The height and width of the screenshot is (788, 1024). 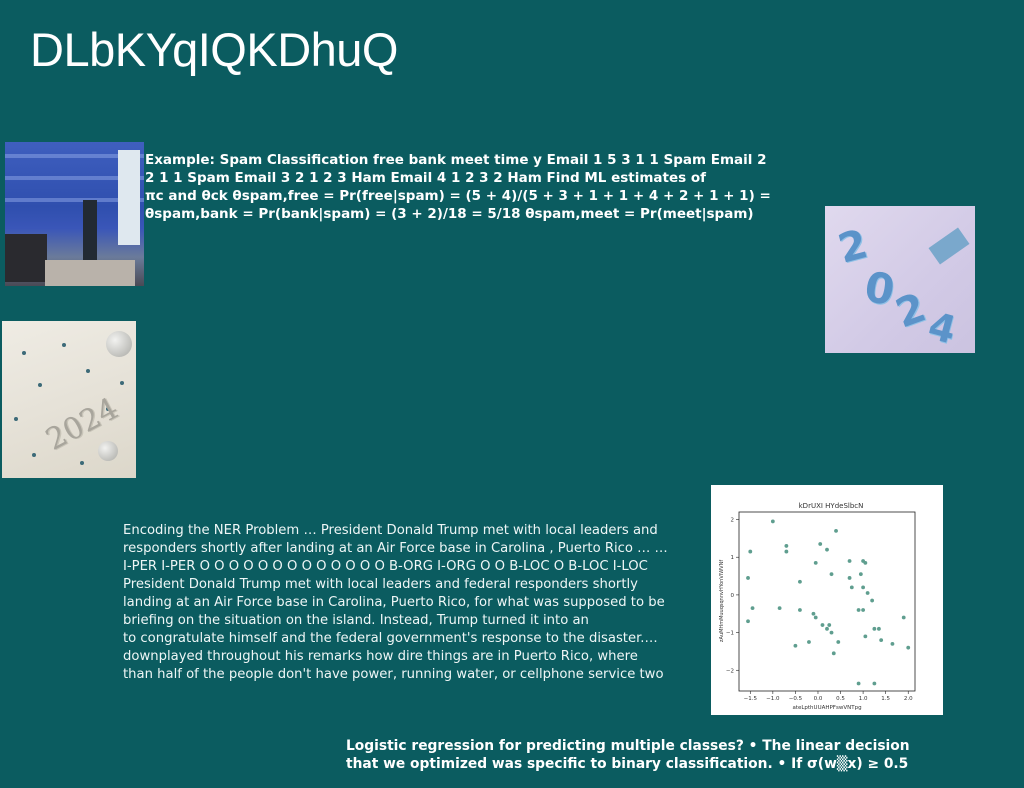 I want to click on x-tick-label: −1.0, so click(x=773, y=699).